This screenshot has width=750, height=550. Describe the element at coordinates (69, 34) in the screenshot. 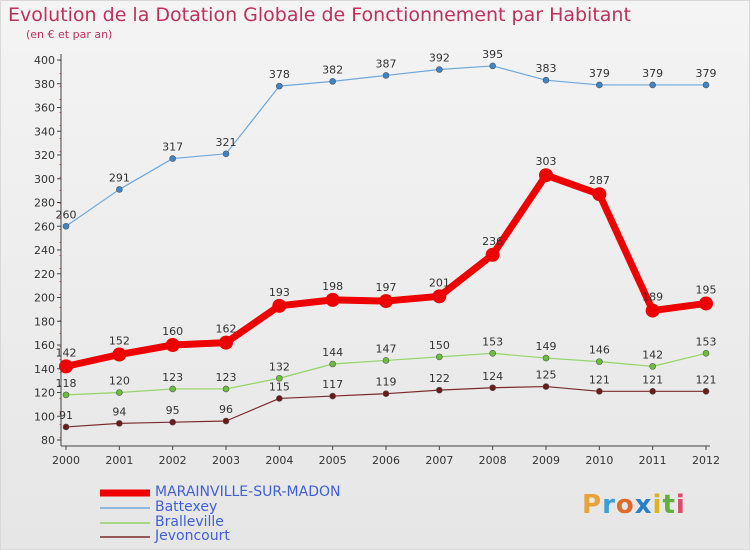

I see `chart-subtitle: (en € et par an)` at that location.